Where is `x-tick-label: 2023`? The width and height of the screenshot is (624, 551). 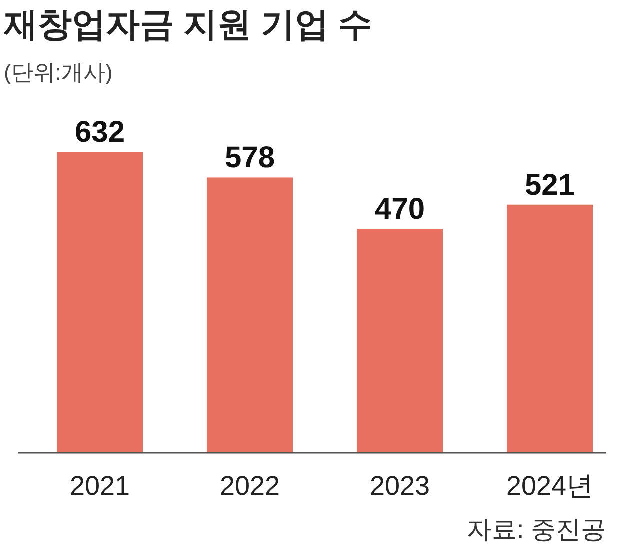 x-tick-label: 2023 is located at coordinates (400, 486).